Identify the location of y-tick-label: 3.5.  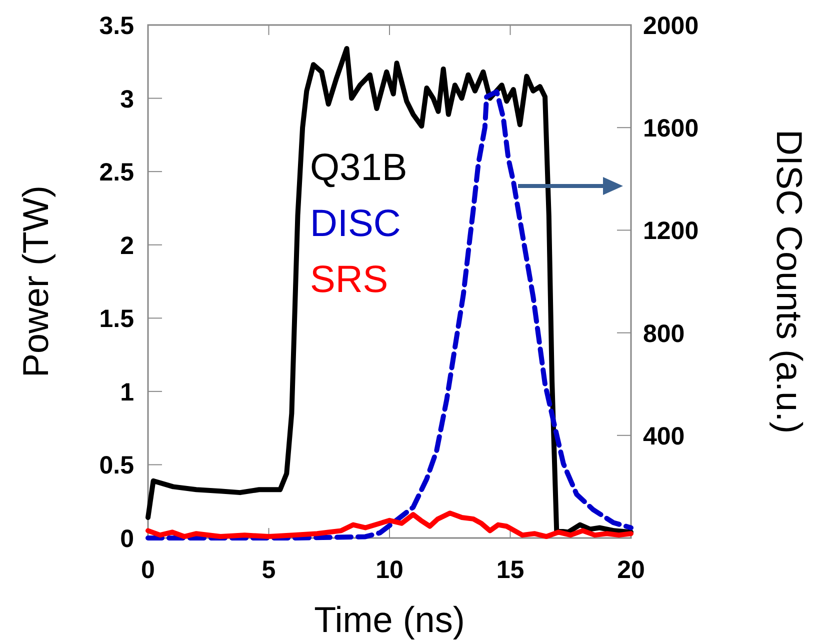
(116, 26).